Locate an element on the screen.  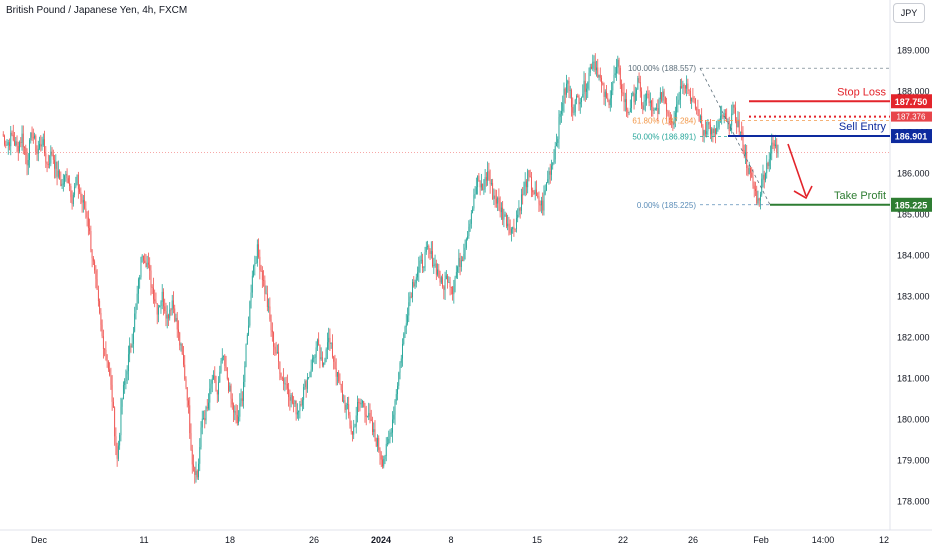
x-tick-label: 26 is located at coordinates (693, 540).